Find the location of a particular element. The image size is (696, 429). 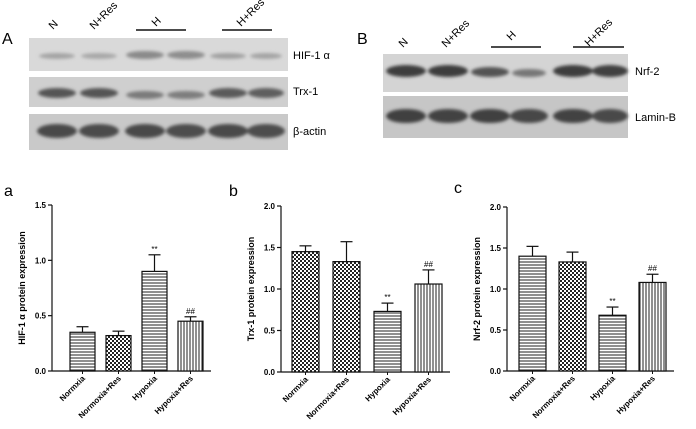

blot-b-band-label-nrf2: Nrf-2 is located at coordinates (647, 72).